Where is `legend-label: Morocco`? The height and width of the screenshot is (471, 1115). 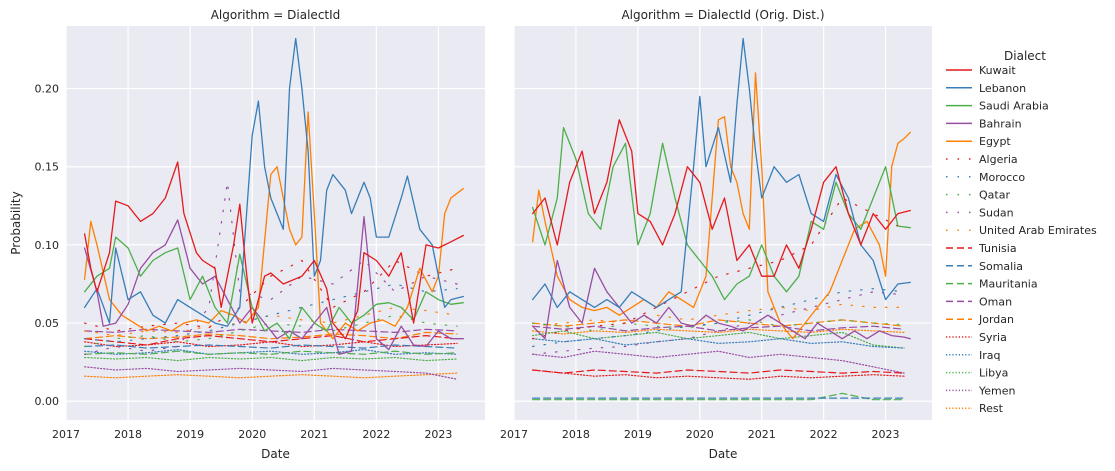 legend-label: Morocco is located at coordinates (1002, 177).